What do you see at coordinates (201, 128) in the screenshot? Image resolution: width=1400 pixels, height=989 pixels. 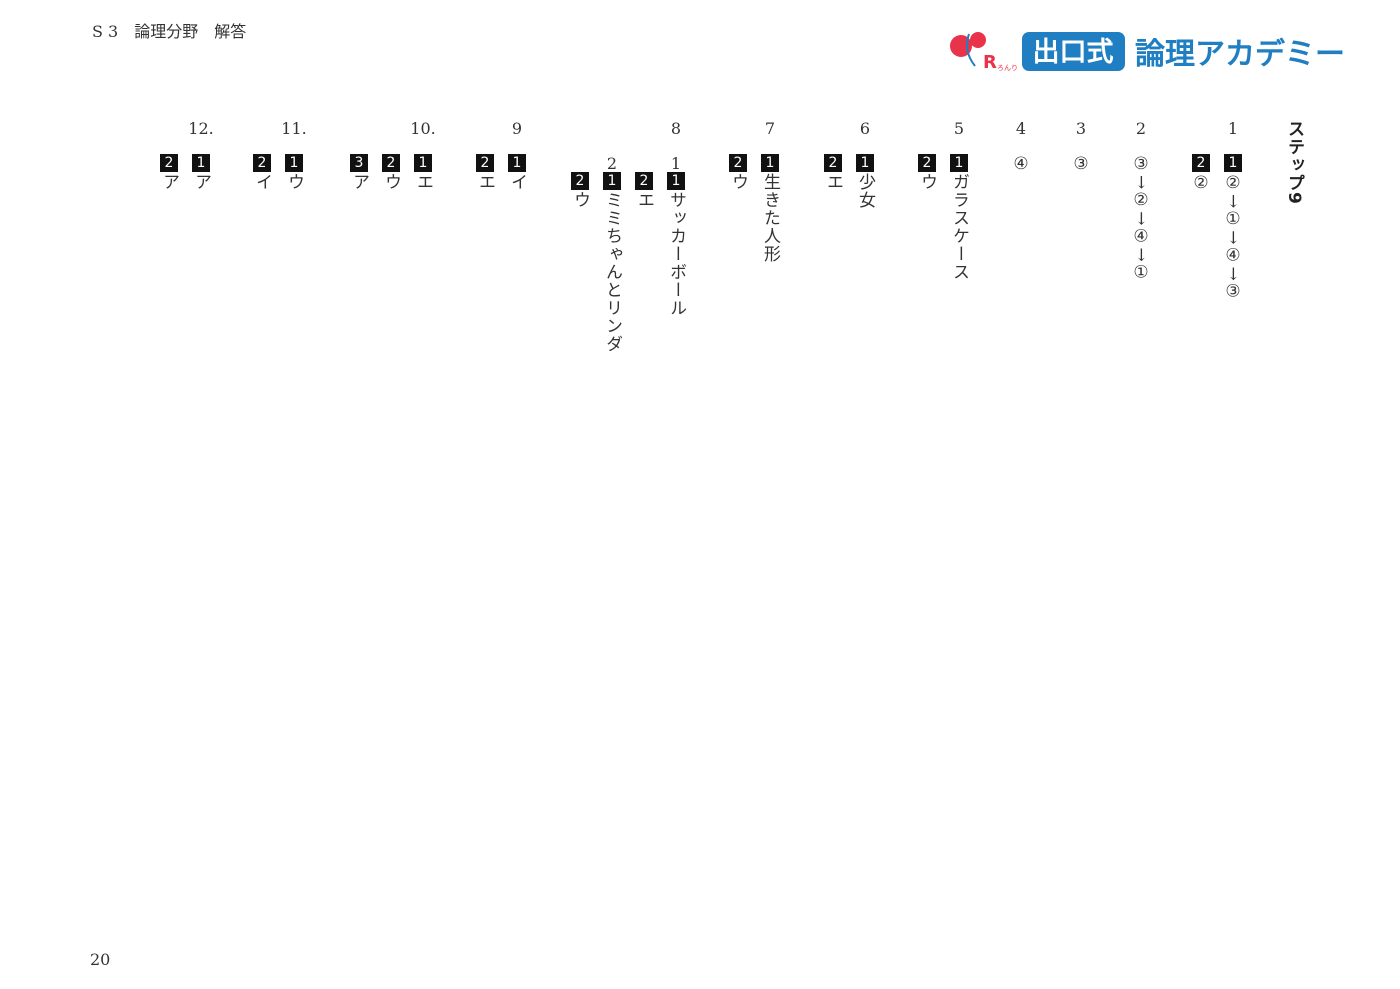 I see `problem-number: 12.` at bounding box center [201, 128].